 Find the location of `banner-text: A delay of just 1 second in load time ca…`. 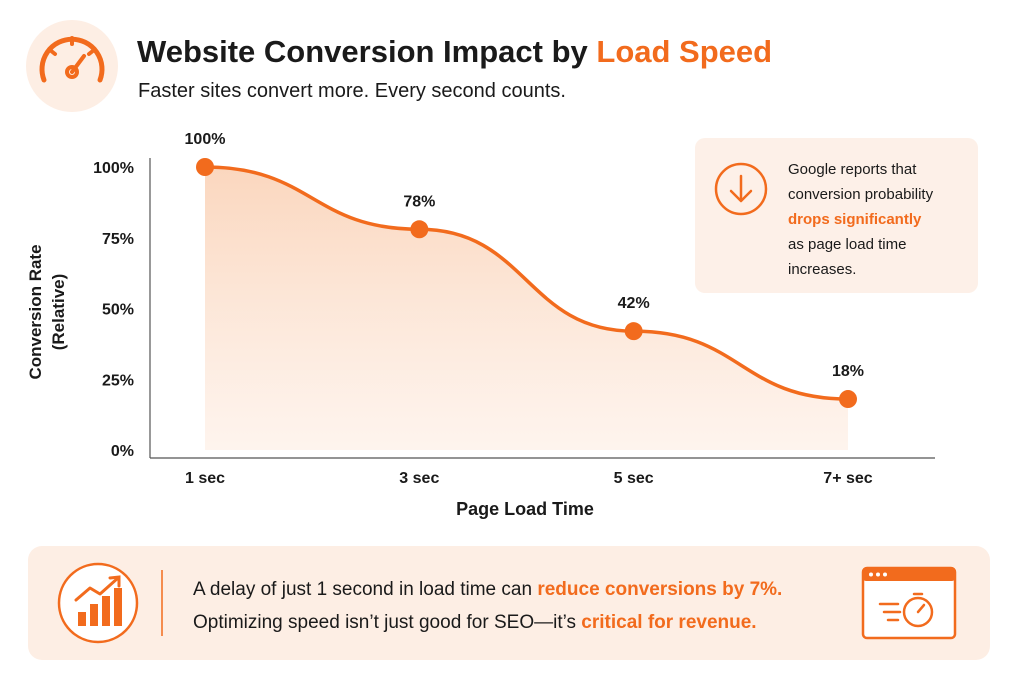

banner-text: A delay of just 1 second in load time ca… is located at coordinates (362, 589).